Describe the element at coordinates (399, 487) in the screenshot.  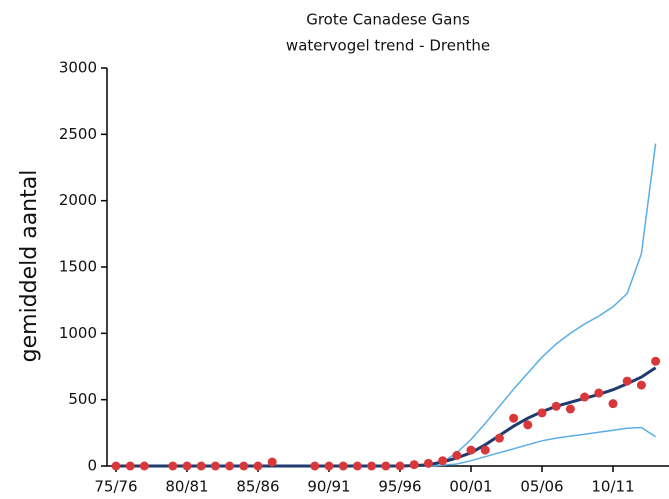
I see `x-tick-label: 95/96` at that location.